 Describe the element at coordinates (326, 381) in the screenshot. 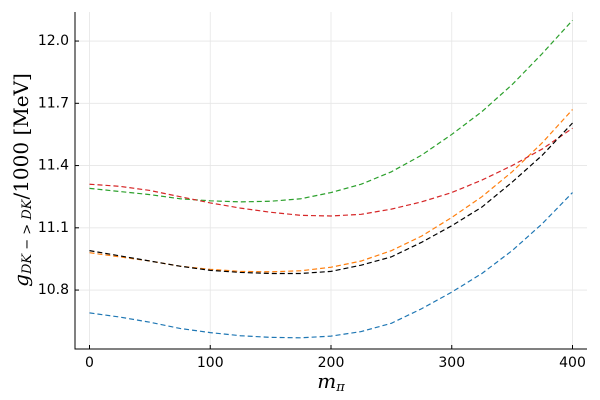

I see `x-label-base: m` at that location.